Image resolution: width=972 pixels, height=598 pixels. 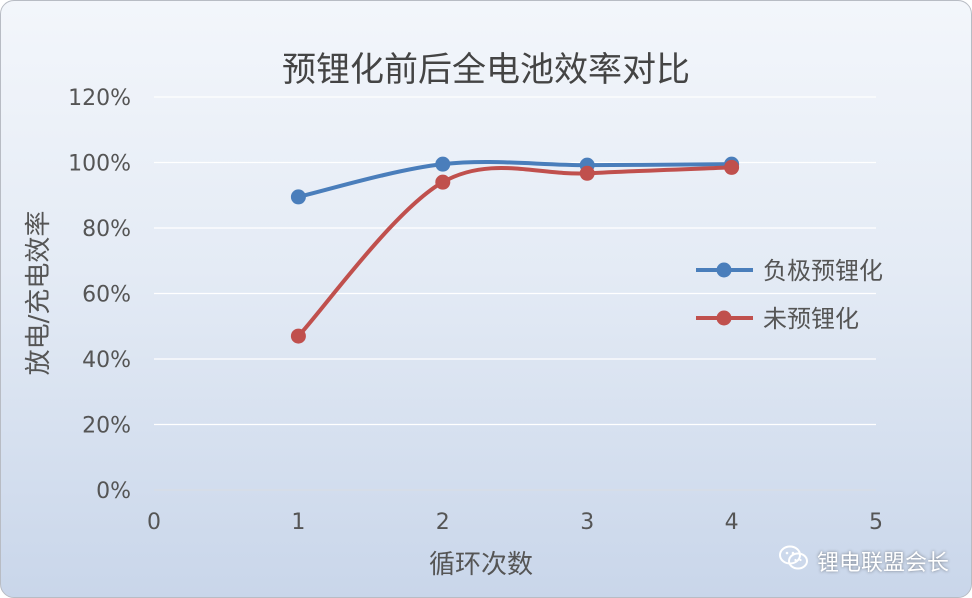 What do you see at coordinates (481, 565) in the screenshot?
I see `x-axis-label: 循环次数` at bounding box center [481, 565].